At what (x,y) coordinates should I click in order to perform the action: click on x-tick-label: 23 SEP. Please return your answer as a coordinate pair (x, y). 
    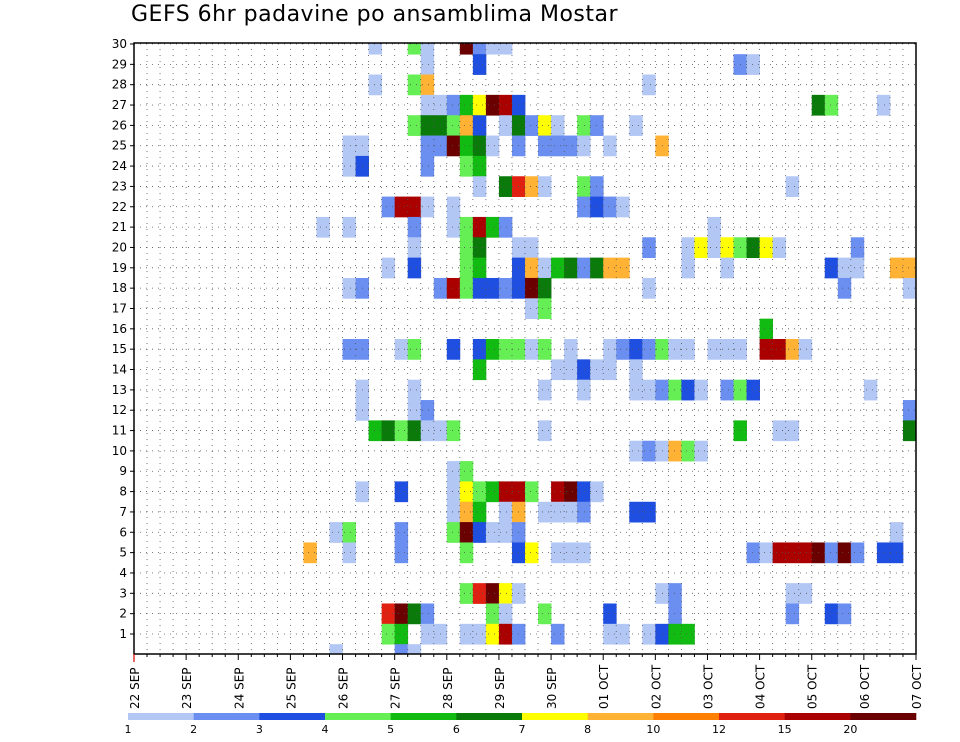
    Looking at the image, I should click on (187, 688).